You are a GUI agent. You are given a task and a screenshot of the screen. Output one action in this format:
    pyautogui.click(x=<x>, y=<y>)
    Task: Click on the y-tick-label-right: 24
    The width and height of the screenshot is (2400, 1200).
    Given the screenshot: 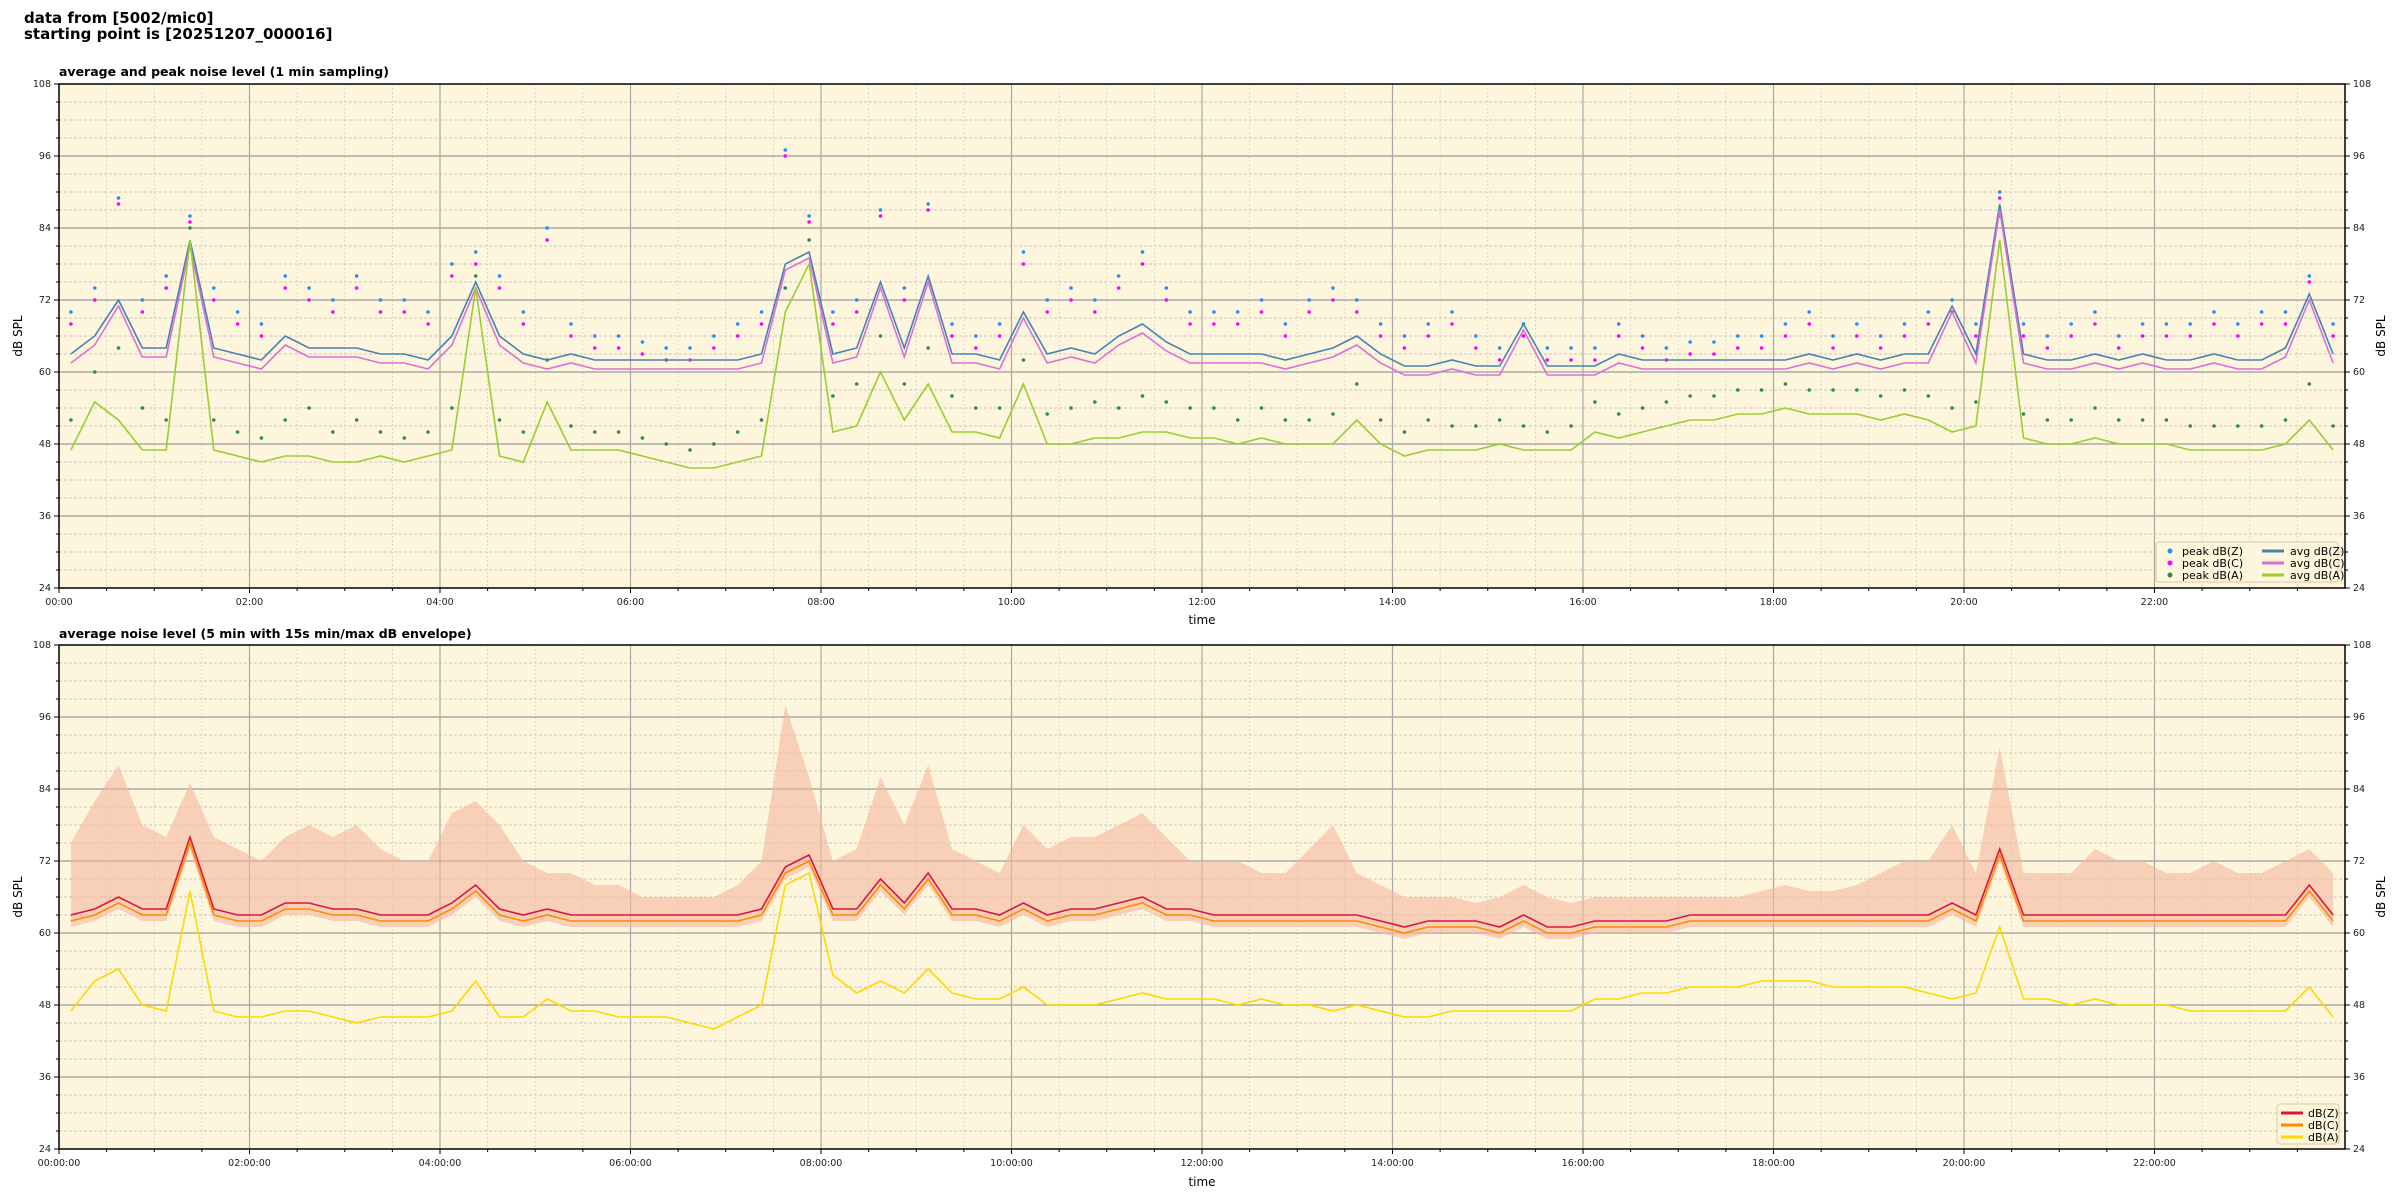 What is the action you would take?
    pyautogui.click(x=2359, y=588)
    